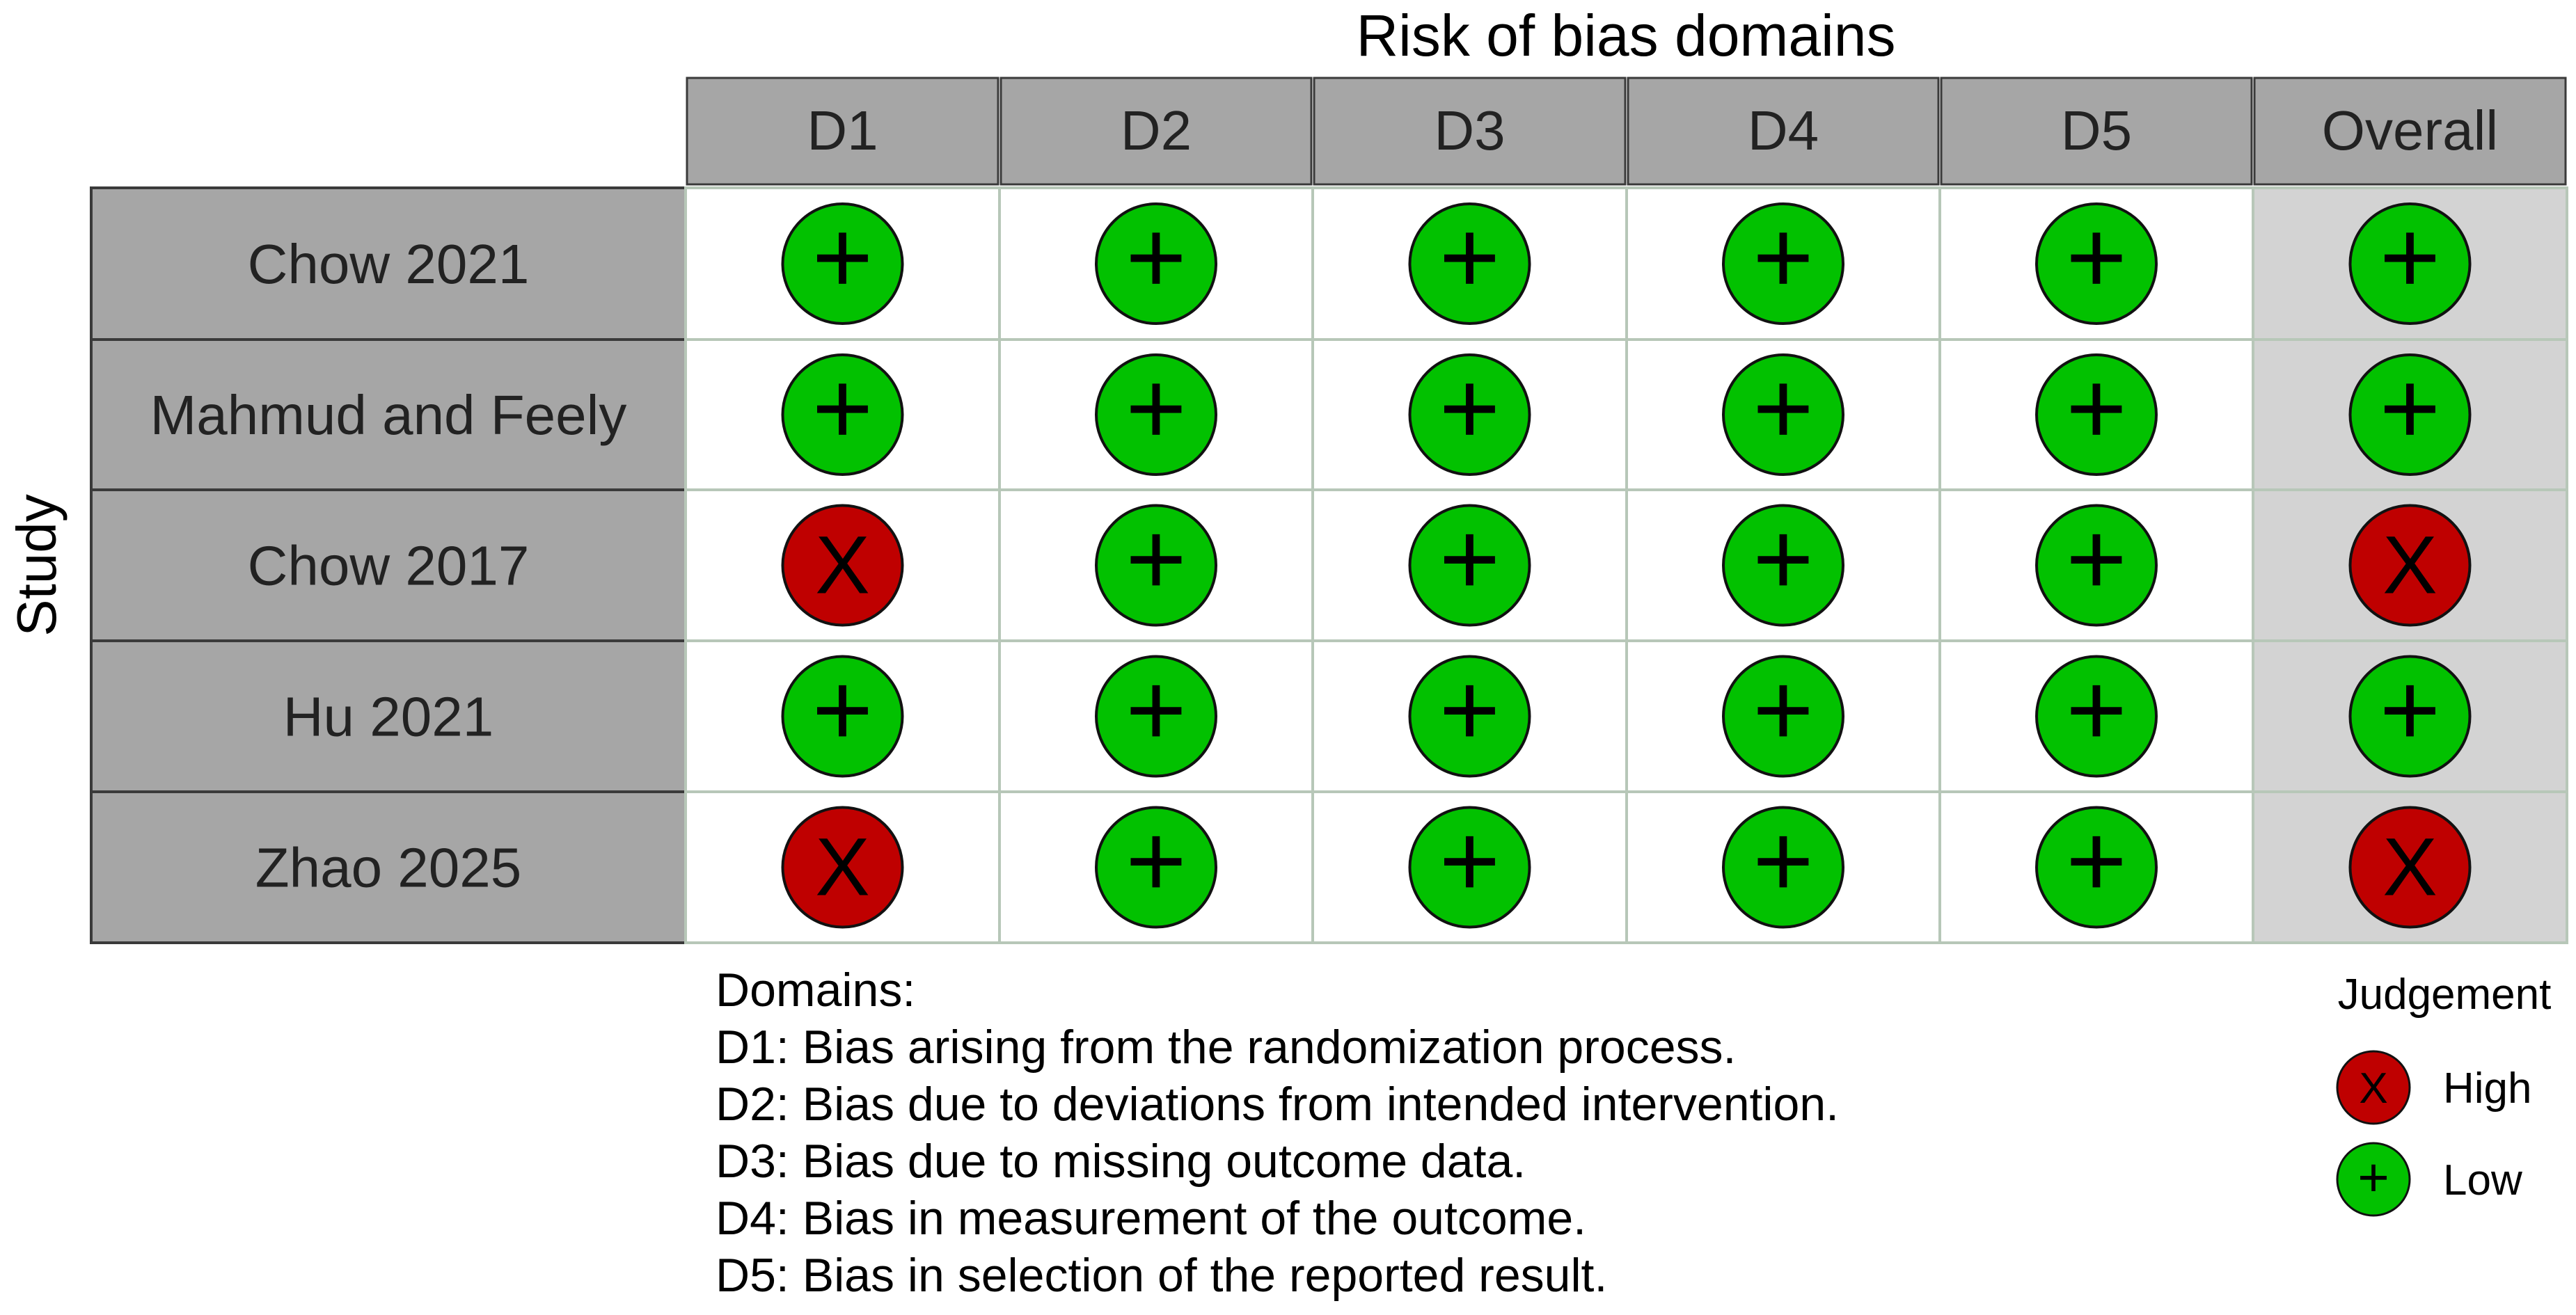 Image resolution: width=2576 pixels, height=1315 pixels. I want to click on study-label: Hu 2021, so click(388, 717).